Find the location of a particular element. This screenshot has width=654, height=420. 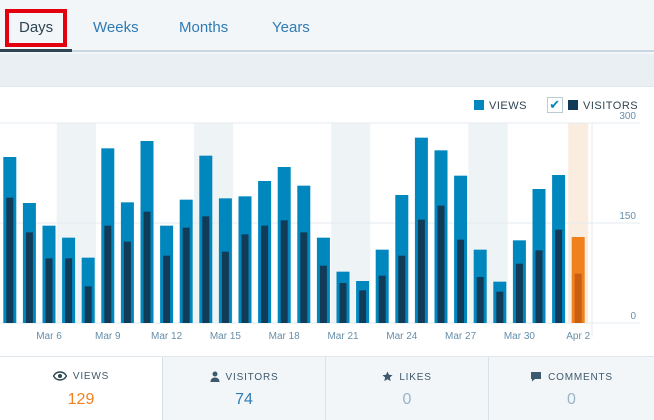

stat-comments-value: 0 is located at coordinates (571, 399).